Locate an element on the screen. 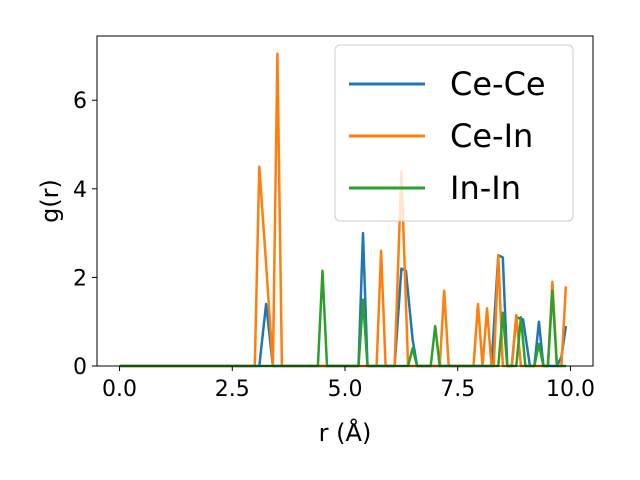 Image resolution: width=640 pixels, height=480 pixels. y-tick-label: 0 is located at coordinates (80, 367).